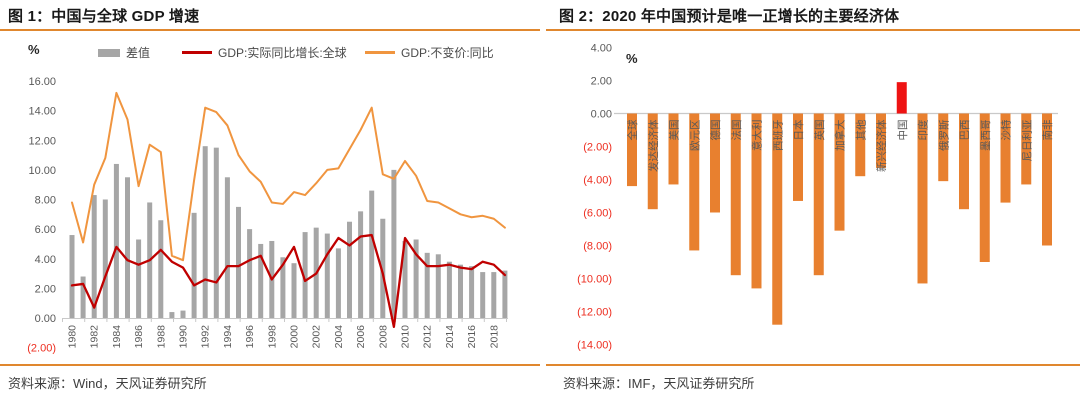 The image size is (1080, 402). I want to click on year-label: 1982, so click(95, 337).